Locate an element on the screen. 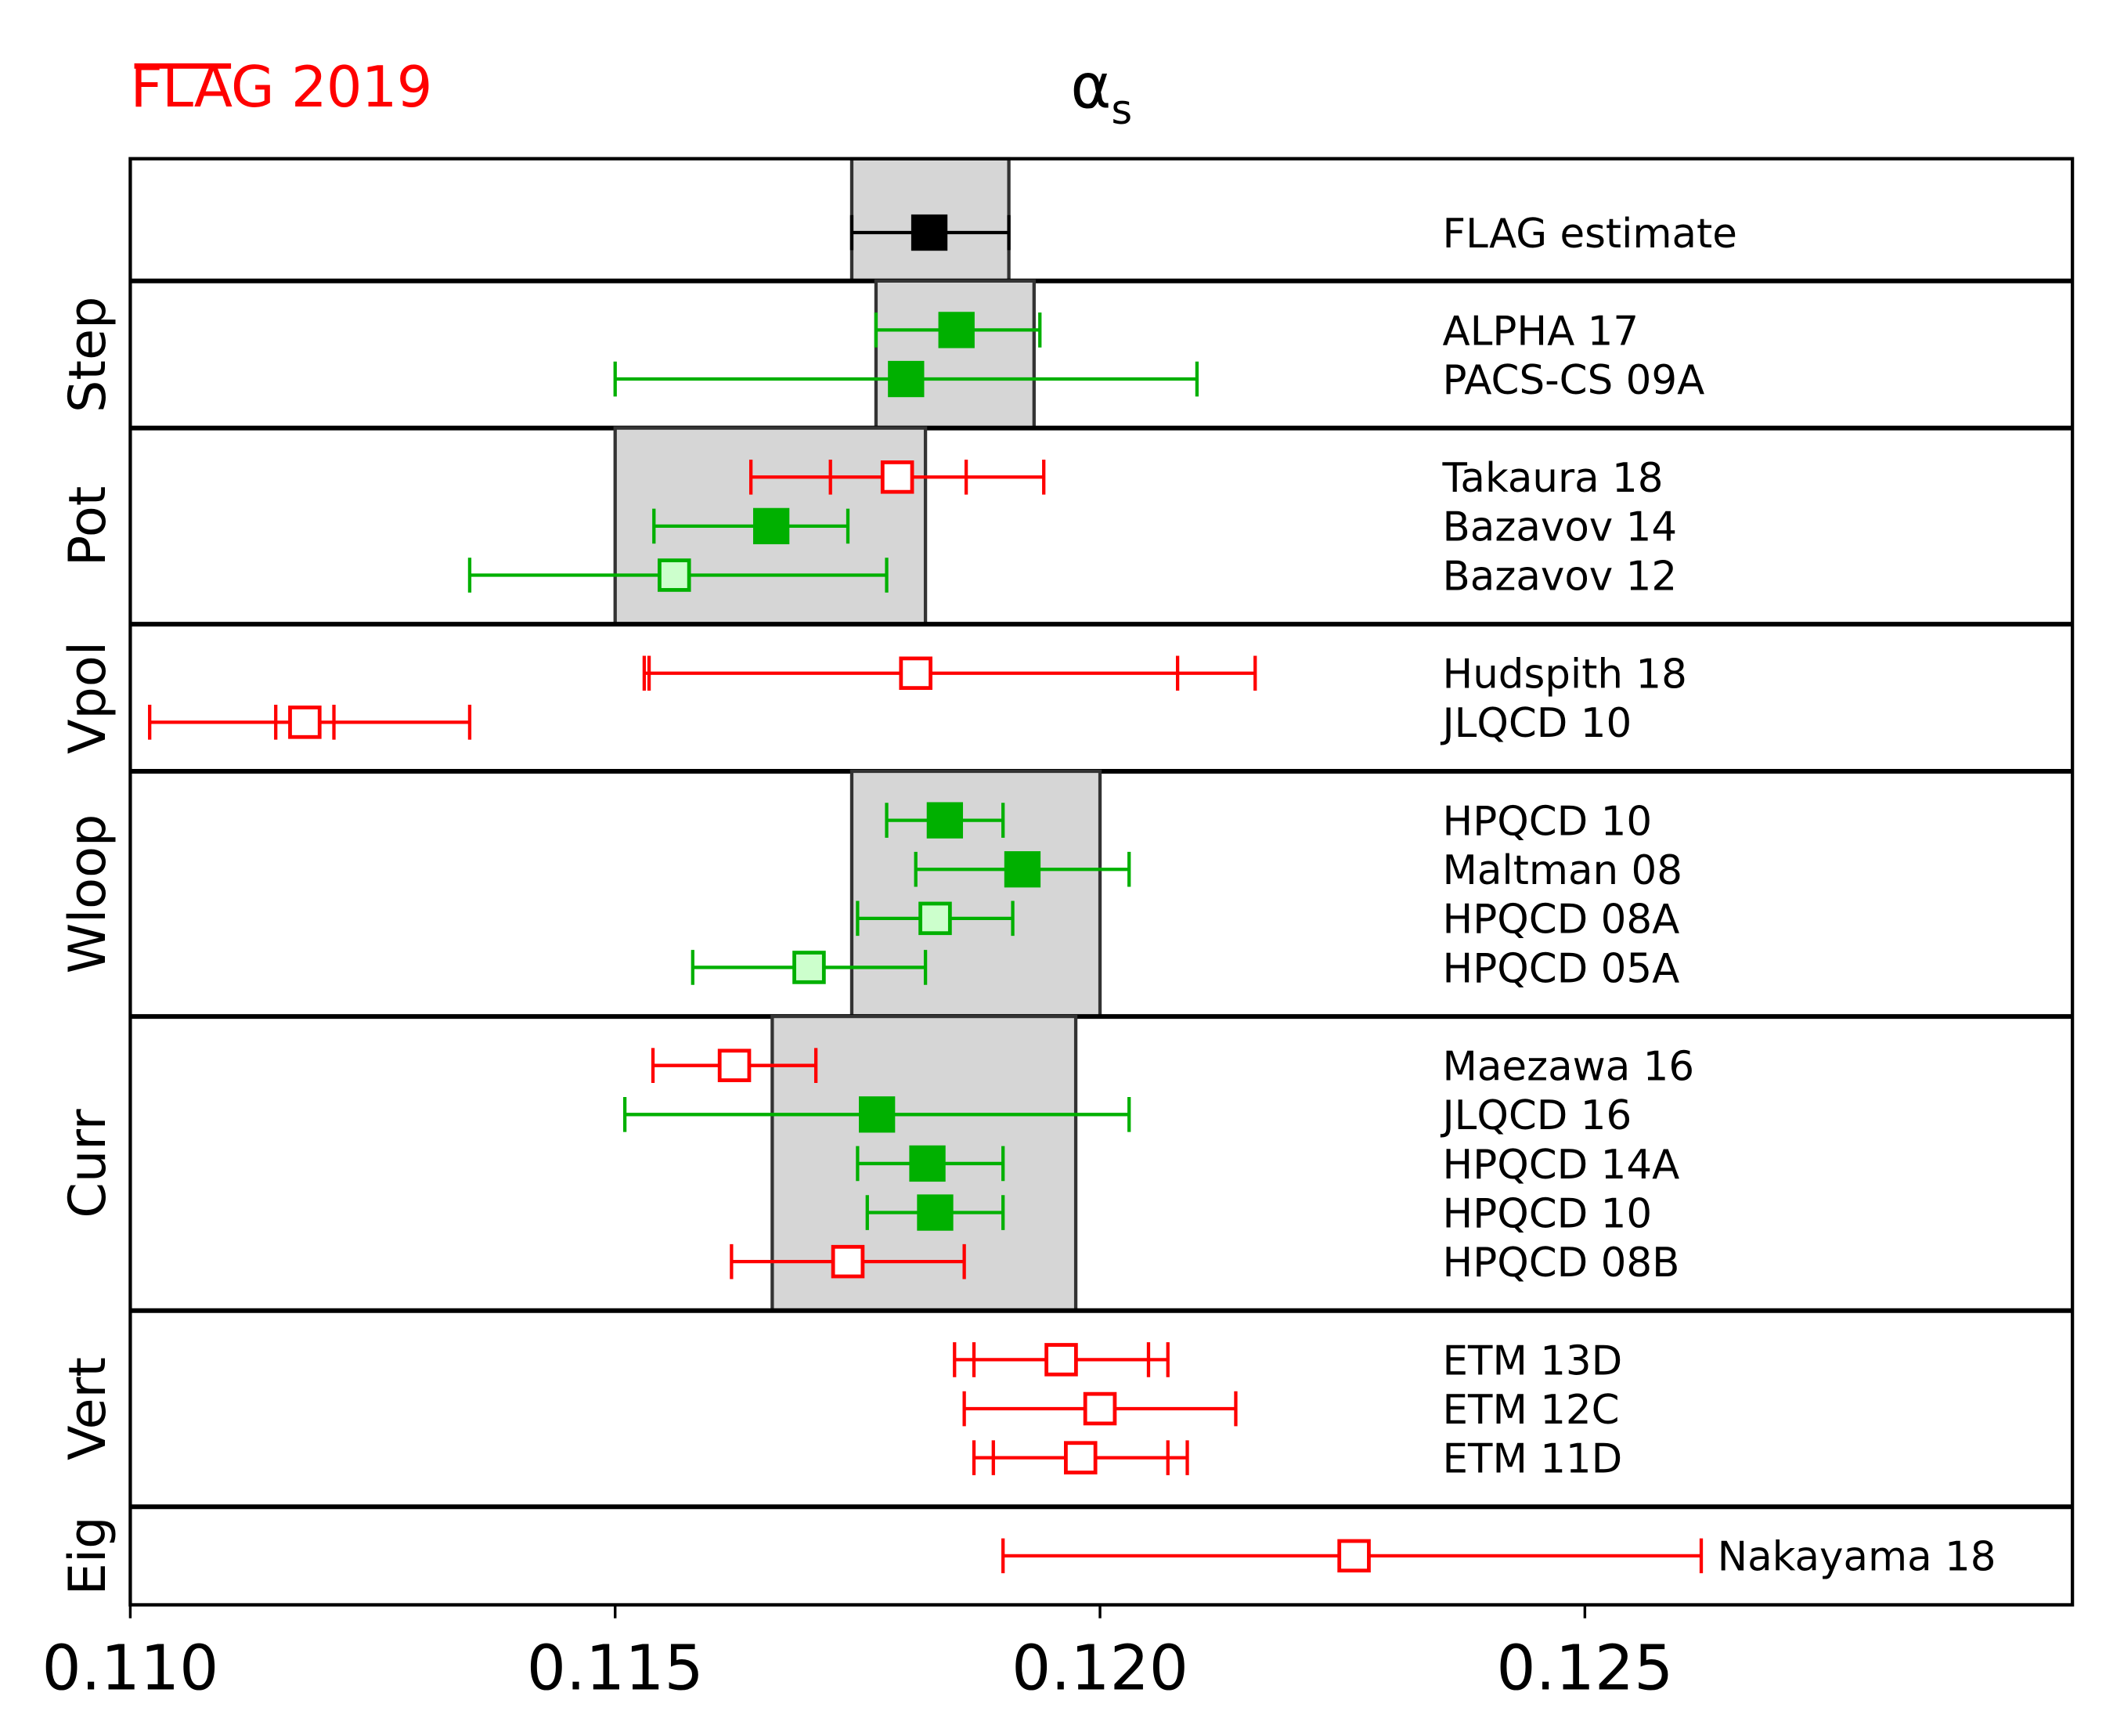 This screenshot has height=1736, width=2106. data-point: Hudspith 18 is located at coordinates (1164, 674).